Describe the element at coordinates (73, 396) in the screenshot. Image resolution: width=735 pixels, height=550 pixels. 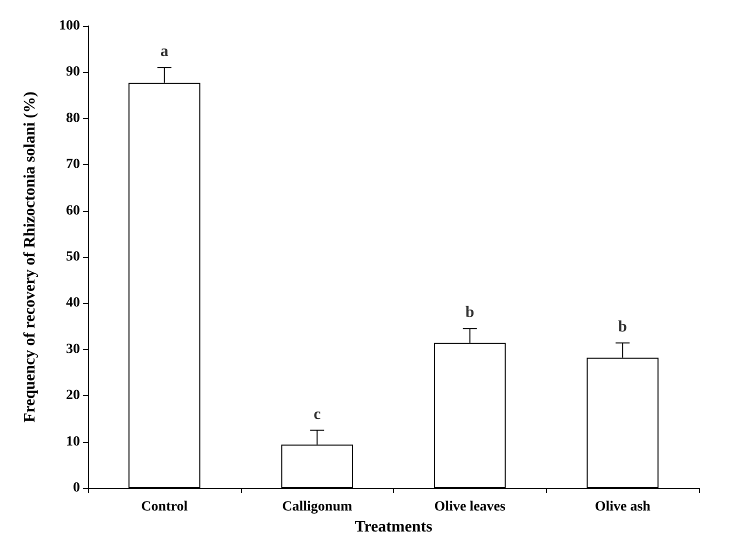
I see `y-tick-label: 20` at that location.